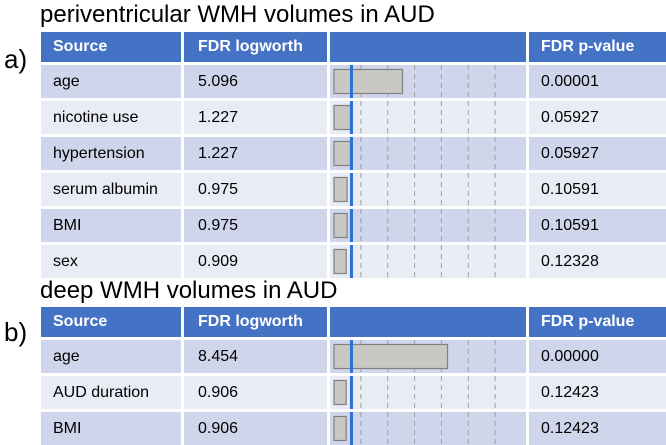 The image size is (666, 445). What do you see at coordinates (16, 332) in the screenshot?
I see `panel-label: b)` at bounding box center [16, 332].